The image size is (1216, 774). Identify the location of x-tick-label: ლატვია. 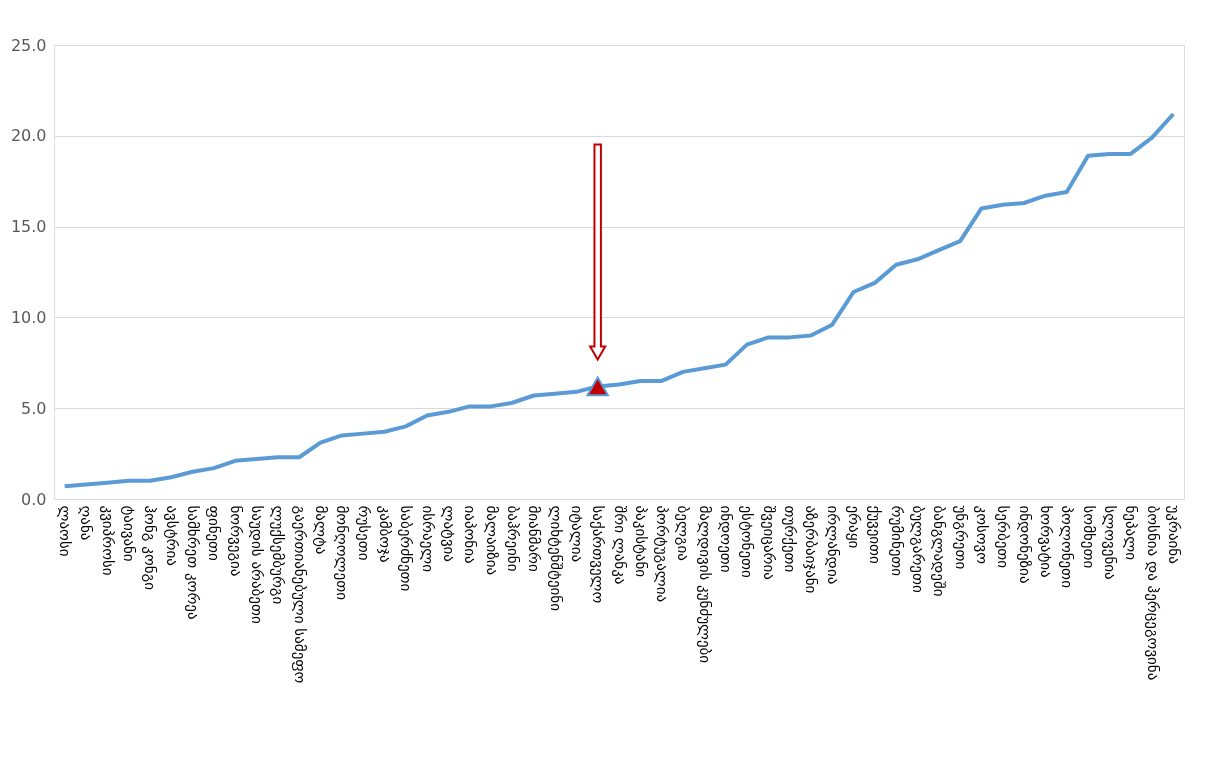
(448, 533).